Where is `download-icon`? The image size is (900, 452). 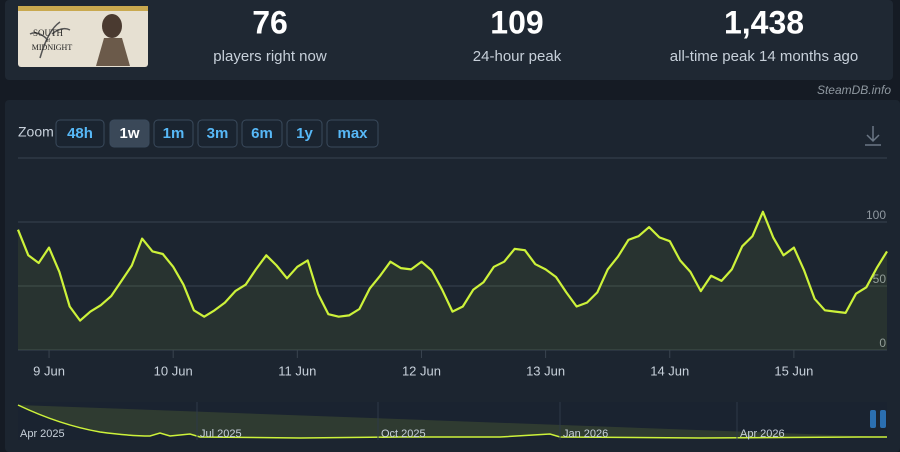 download-icon is located at coordinates (873, 136).